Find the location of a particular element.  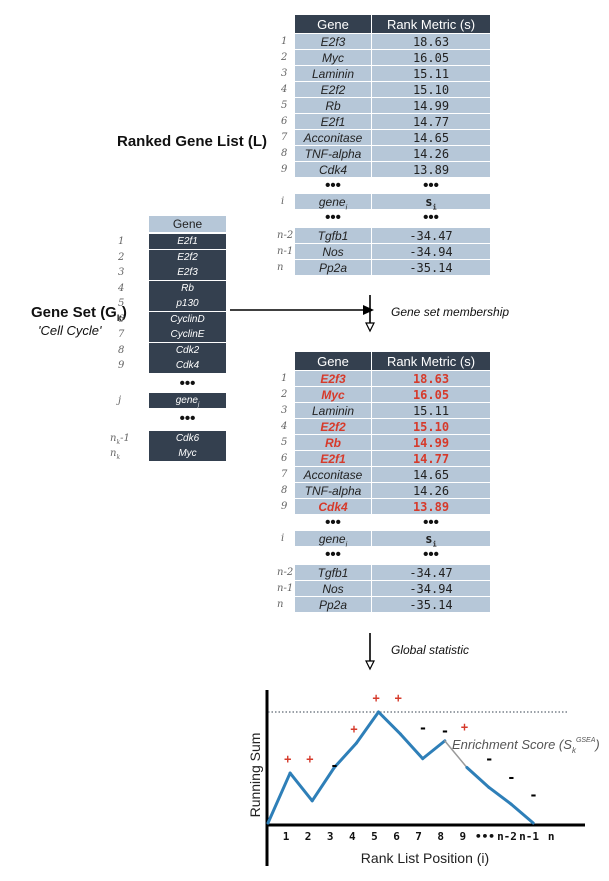

gene-i: gene is located at coordinates (332, 202).